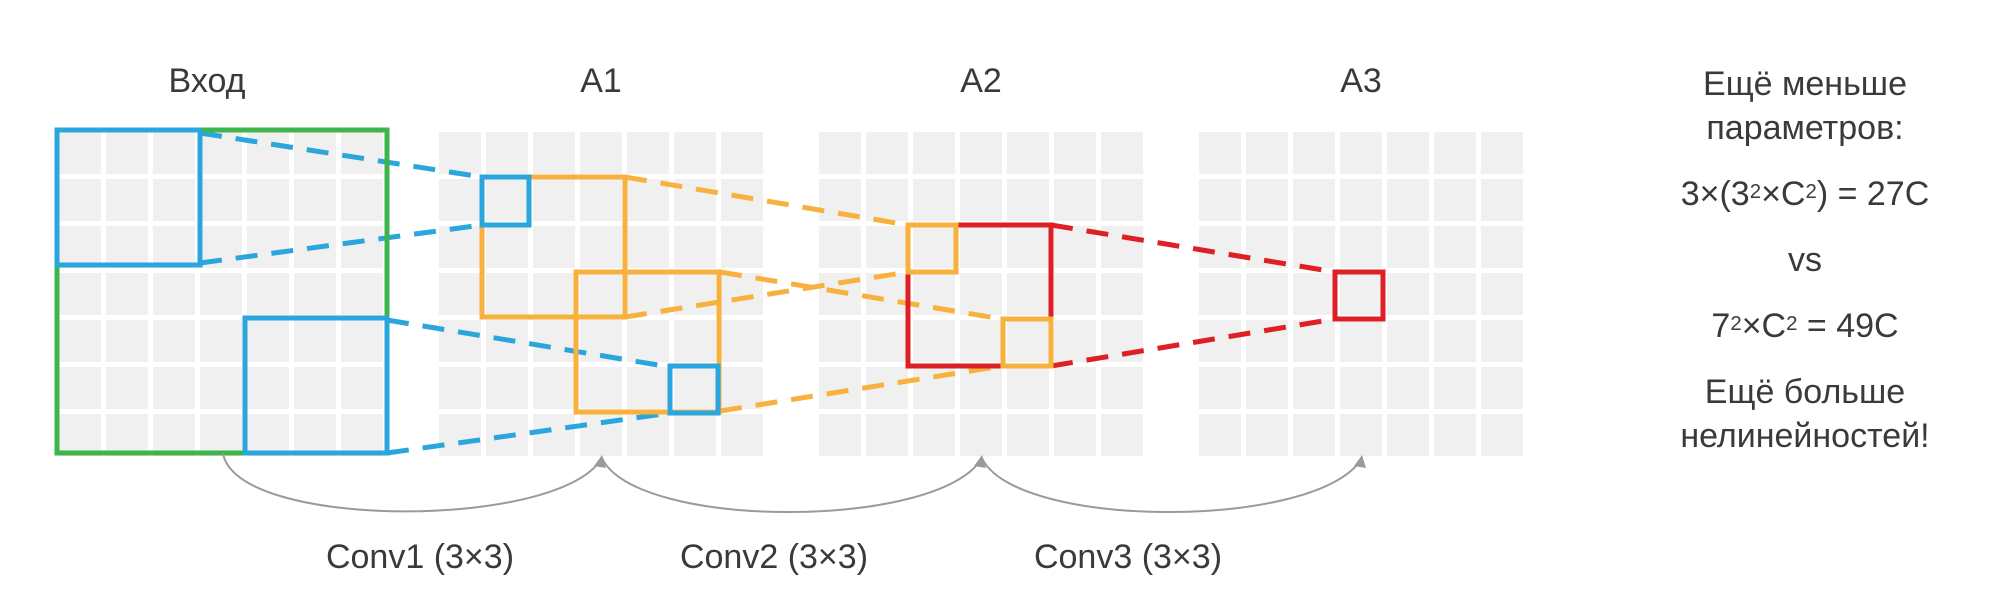  Describe the element at coordinates (1361, 294) in the screenshot. I see `a3-grid` at that location.